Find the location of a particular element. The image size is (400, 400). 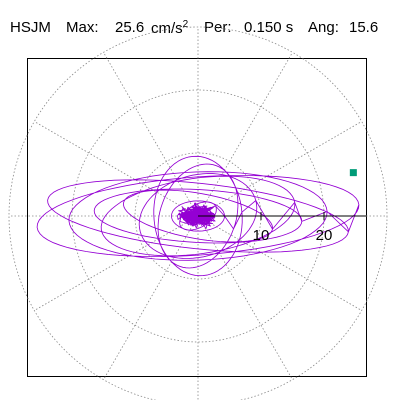

max-marker is located at coordinates (353, 173).